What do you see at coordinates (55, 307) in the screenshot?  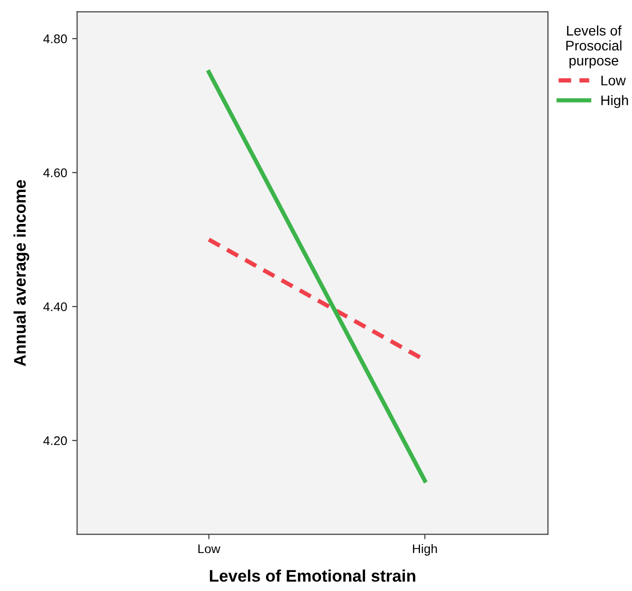 I see `y-tick-label: 4.40` at bounding box center [55, 307].